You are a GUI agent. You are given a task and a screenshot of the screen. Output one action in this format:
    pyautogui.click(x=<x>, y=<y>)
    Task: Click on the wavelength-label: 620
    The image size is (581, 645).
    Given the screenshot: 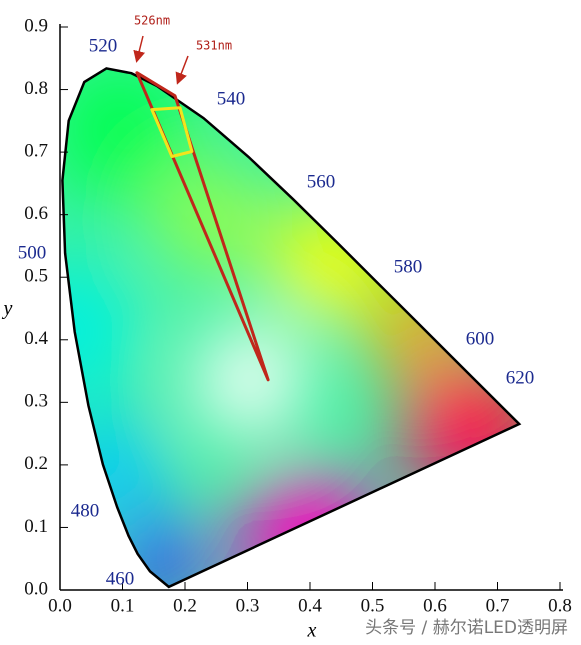 What is the action you would take?
    pyautogui.click(x=520, y=377)
    